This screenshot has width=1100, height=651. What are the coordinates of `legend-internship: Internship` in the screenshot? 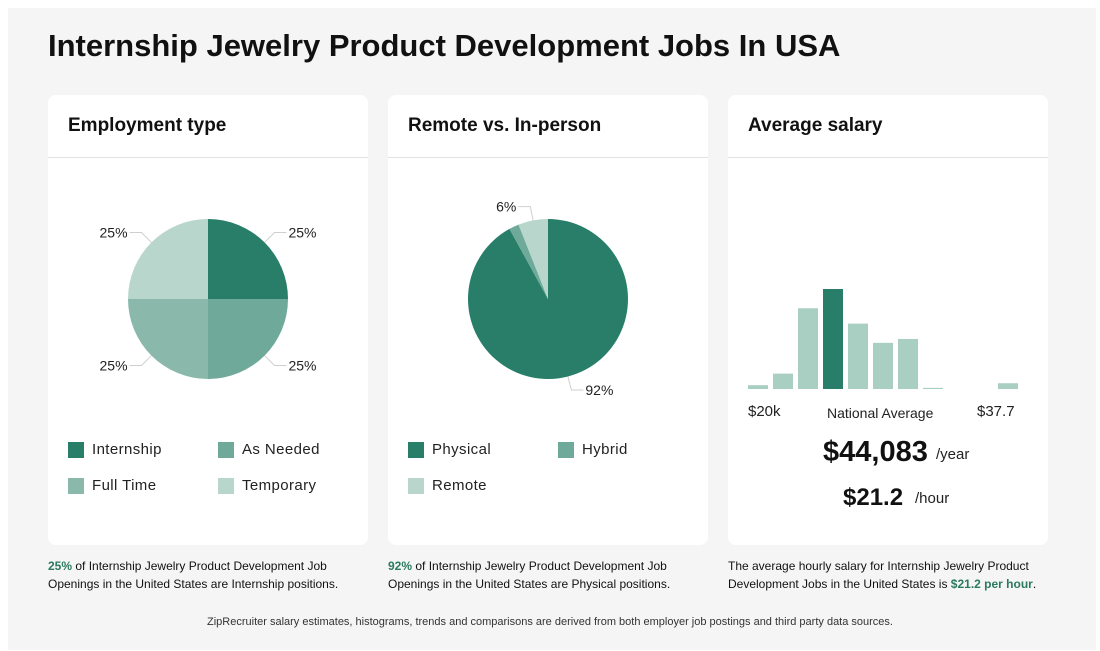 It's located at (115, 449).